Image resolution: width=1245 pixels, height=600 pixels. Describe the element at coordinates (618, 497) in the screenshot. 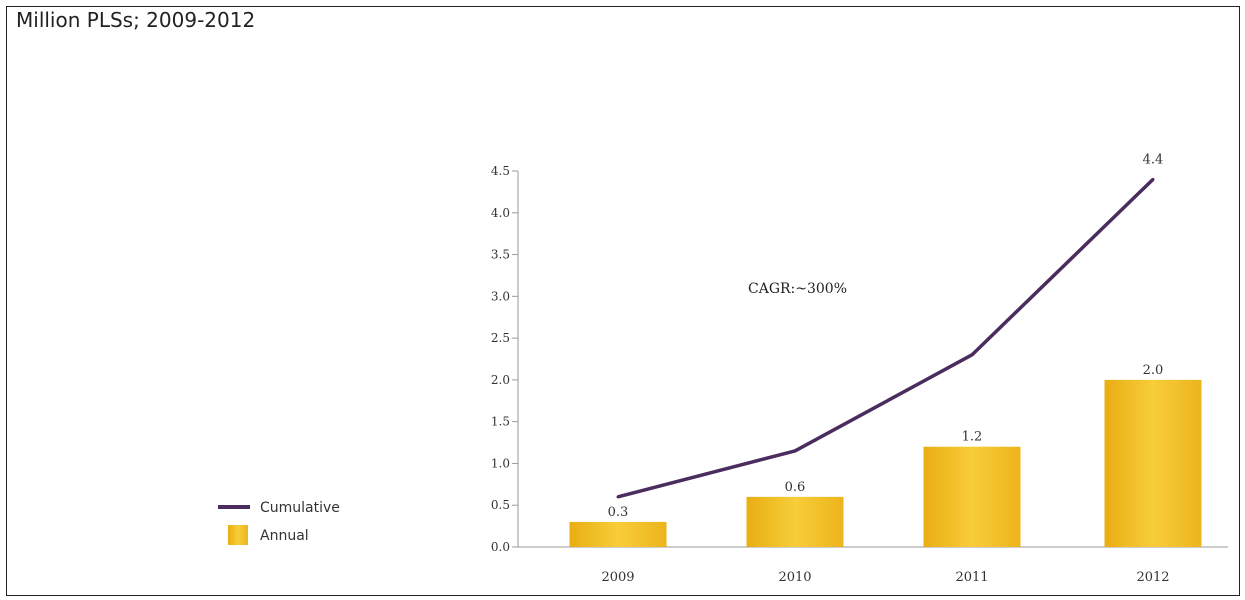

I see `cumulative-point-2009` at that location.